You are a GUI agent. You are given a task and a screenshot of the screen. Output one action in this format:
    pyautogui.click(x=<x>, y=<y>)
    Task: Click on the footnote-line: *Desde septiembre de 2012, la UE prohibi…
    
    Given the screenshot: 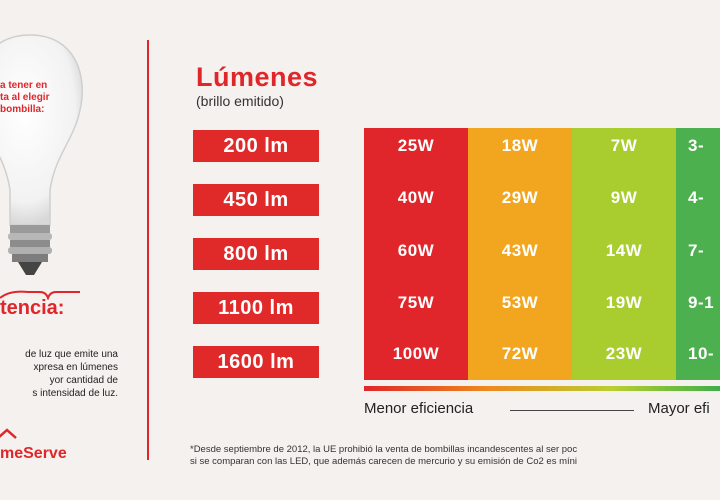 What is the action you would take?
    pyautogui.click(x=384, y=449)
    